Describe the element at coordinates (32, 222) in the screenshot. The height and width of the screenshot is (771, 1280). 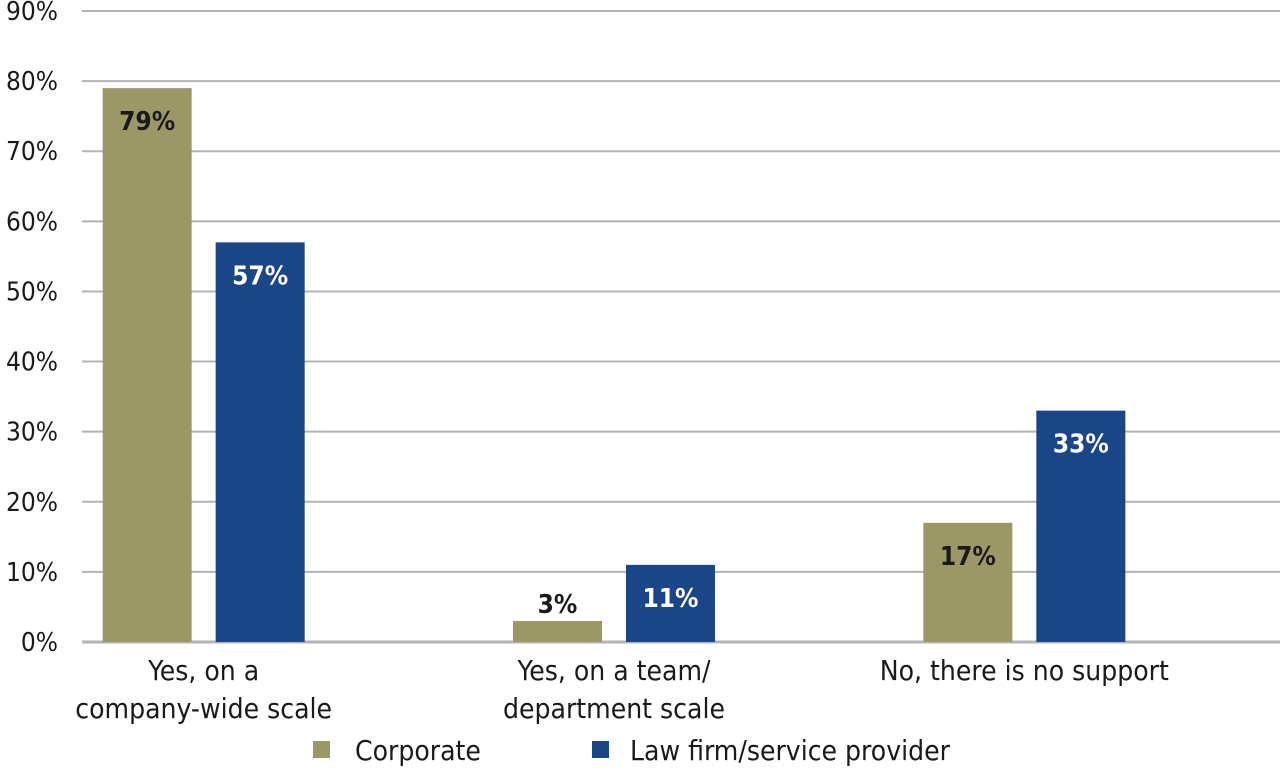
I see `y-tick-label: 60%` at that location.